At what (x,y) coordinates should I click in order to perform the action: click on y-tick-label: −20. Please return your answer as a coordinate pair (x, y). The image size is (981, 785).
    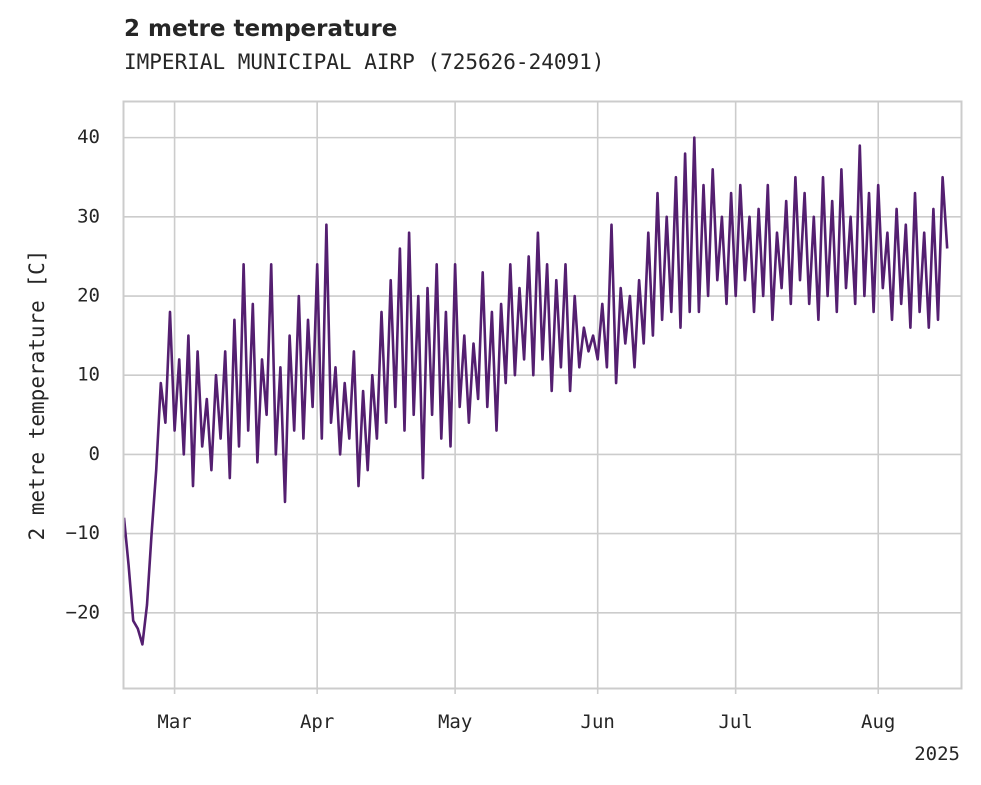
    Looking at the image, I should click on (83, 612).